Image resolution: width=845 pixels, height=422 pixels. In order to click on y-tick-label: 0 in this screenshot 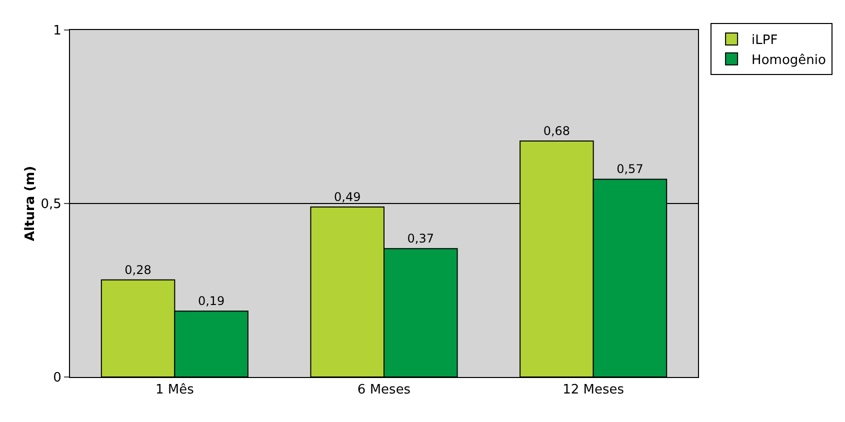, I will do `click(57, 378)`.